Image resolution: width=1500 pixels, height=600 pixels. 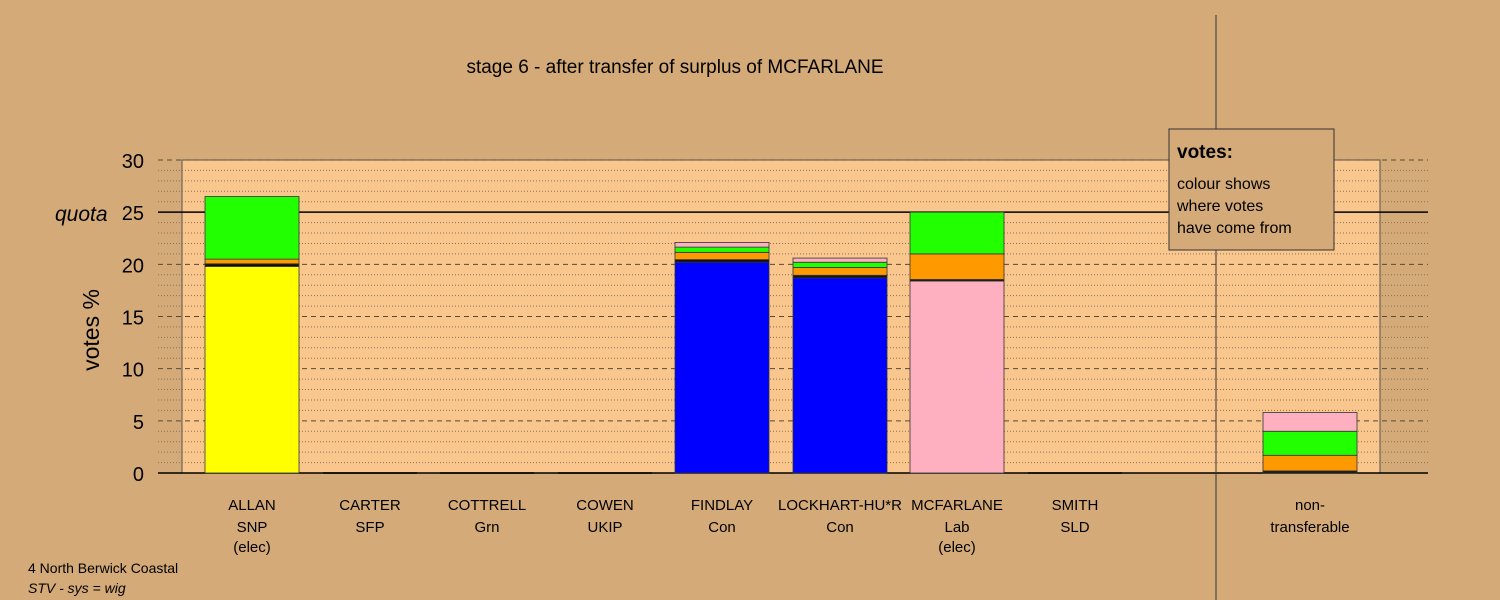 What do you see at coordinates (1219, 206) in the screenshot?
I see `legend-line: where votes` at bounding box center [1219, 206].